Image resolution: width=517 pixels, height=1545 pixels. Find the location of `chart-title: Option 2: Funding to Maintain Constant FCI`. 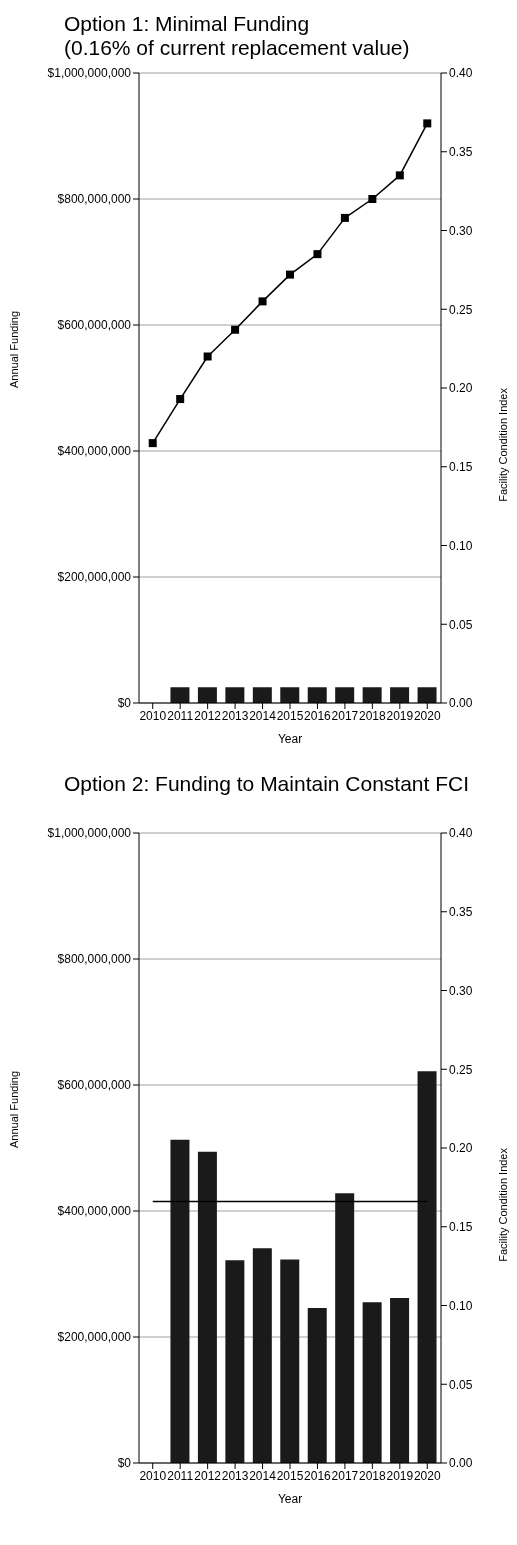

chart-title: Option 2: Funding to Maintain Constant FCI is located at coordinates (267, 784).